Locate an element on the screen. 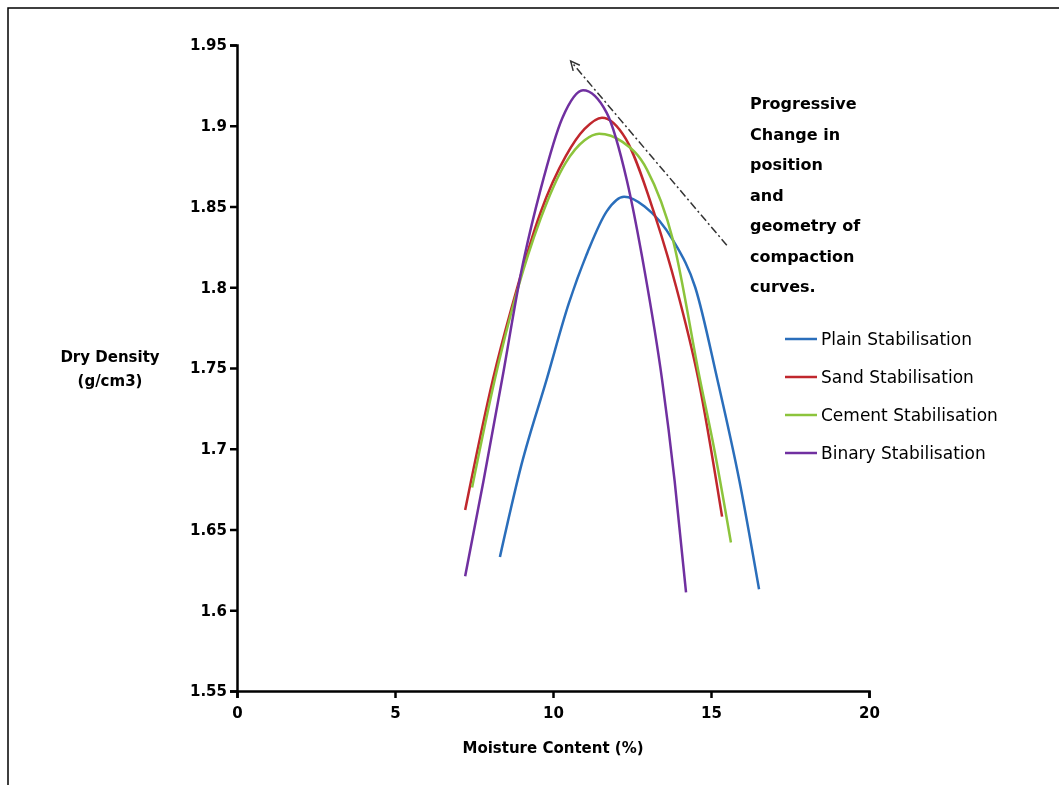 The image size is (1059, 785). x-tick-label: 20 is located at coordinates (869, 712).